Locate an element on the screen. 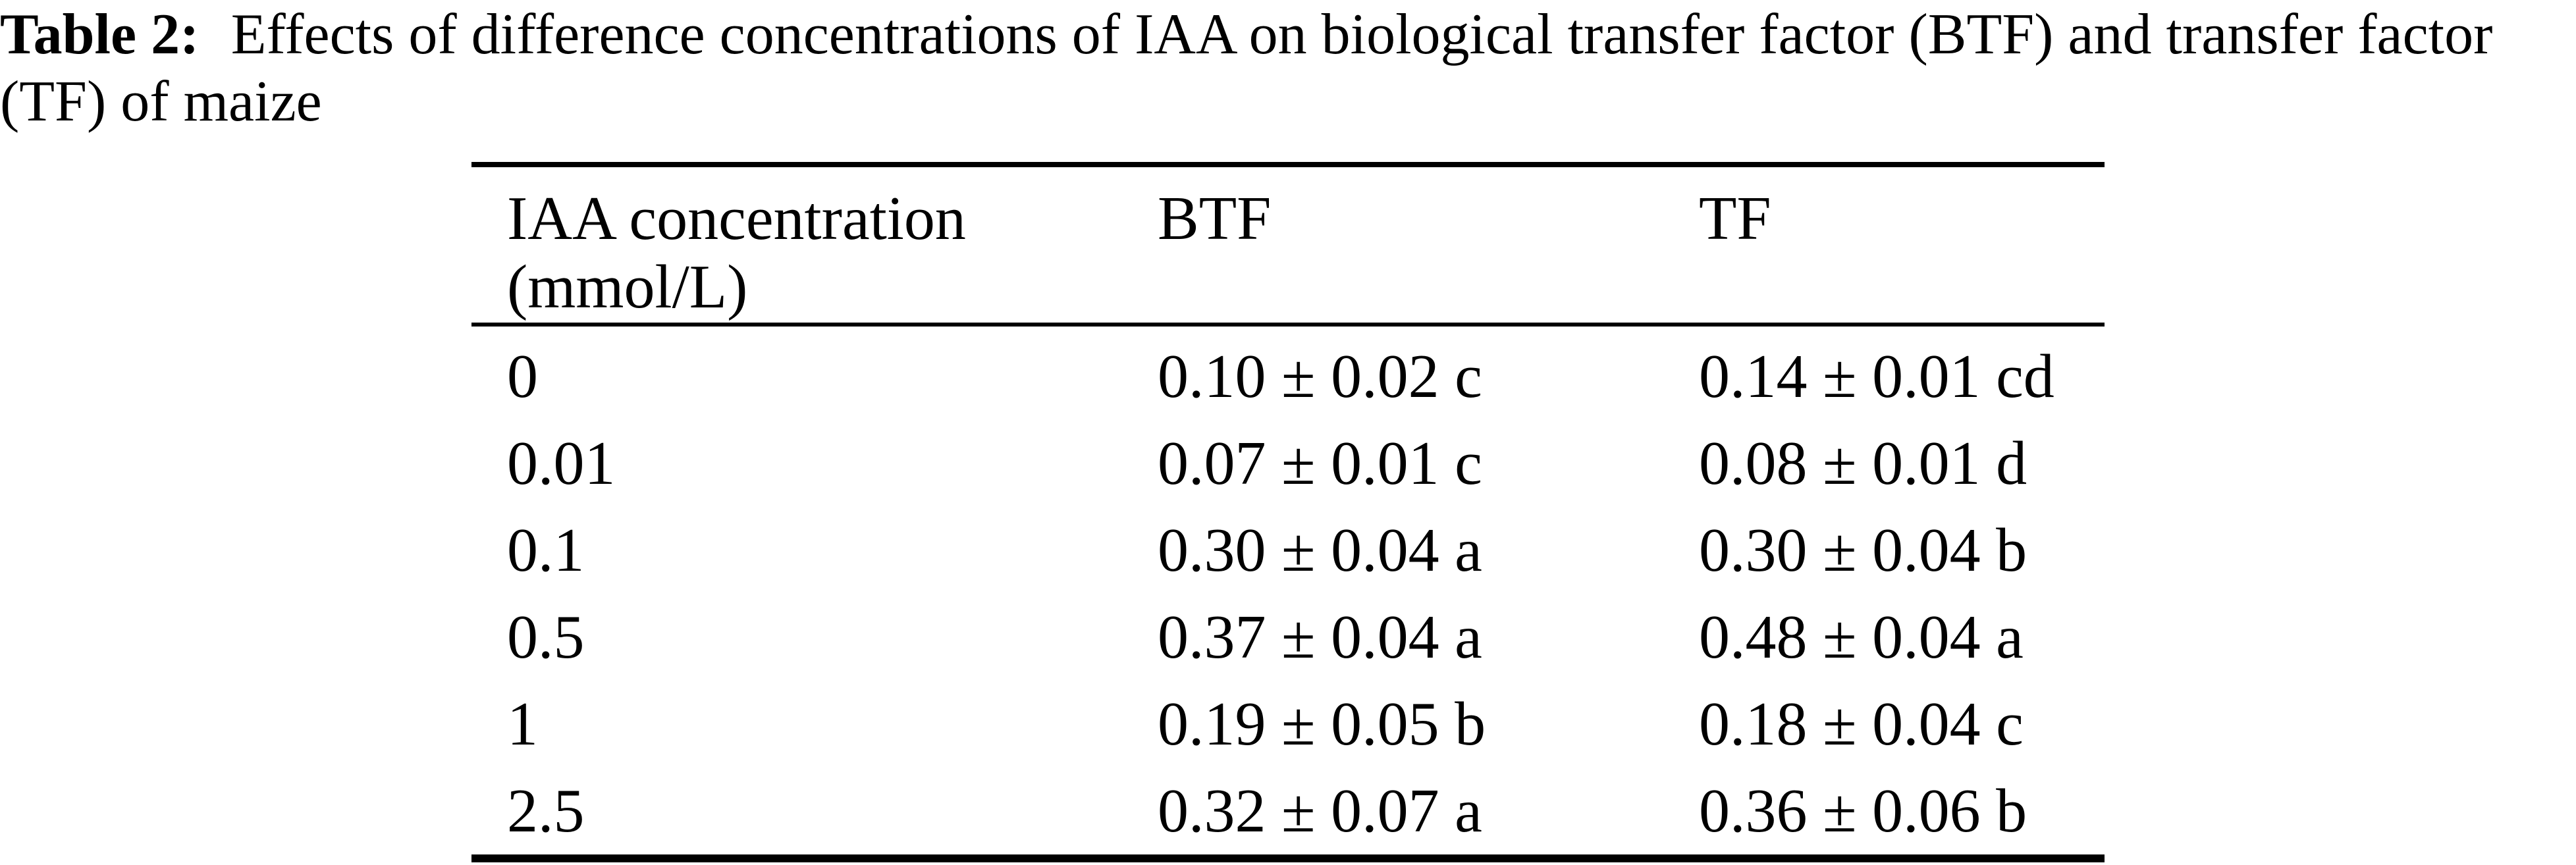 The image size is (2576, 865). table-header-rule is located at coordinates (1288, 325).